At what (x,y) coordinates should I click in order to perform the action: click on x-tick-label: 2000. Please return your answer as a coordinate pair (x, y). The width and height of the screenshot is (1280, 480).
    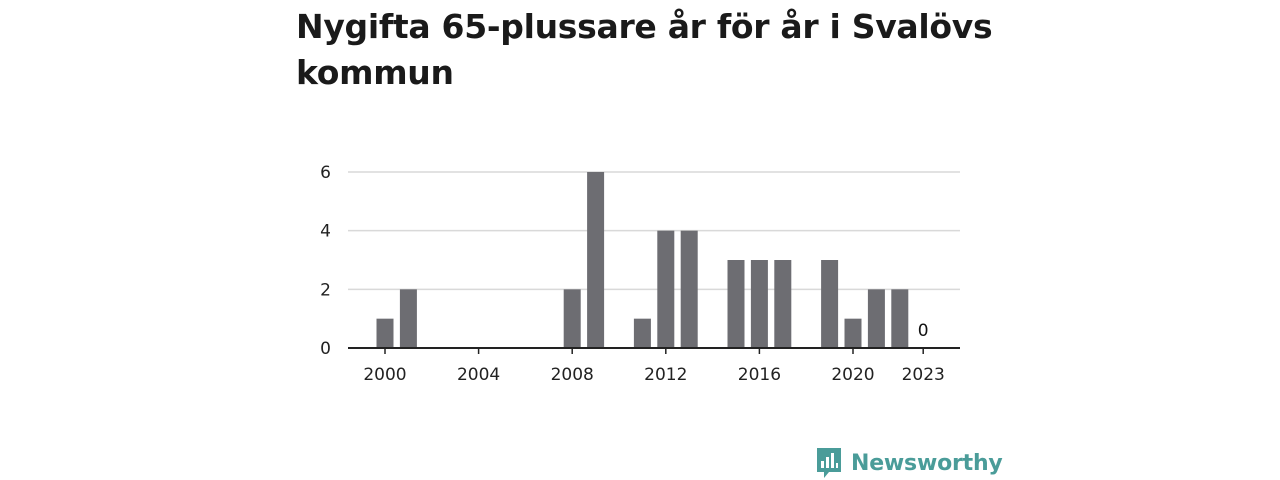
    Looking at the image, I should click on (384, 375).